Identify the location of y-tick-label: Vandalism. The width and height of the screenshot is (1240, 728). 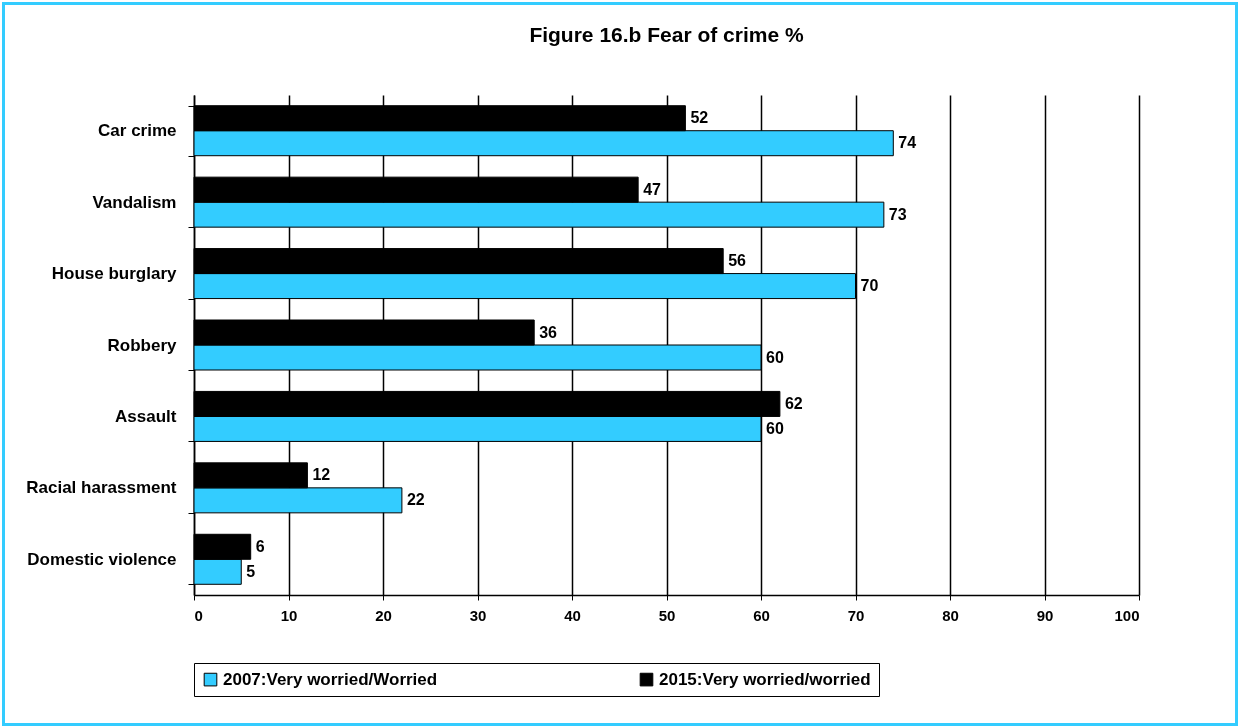
(134, 202).